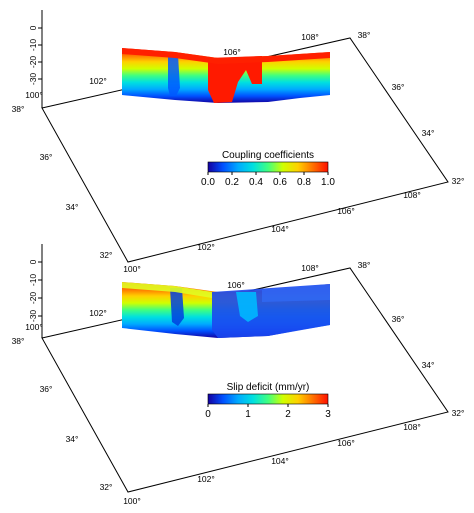 The image size is (474, 513). What do you see at coordinates (268, 387) in the screenshot?
I see `colorbar-title: Slip deficit (mm/yr)` at bounding box center [268, 387].